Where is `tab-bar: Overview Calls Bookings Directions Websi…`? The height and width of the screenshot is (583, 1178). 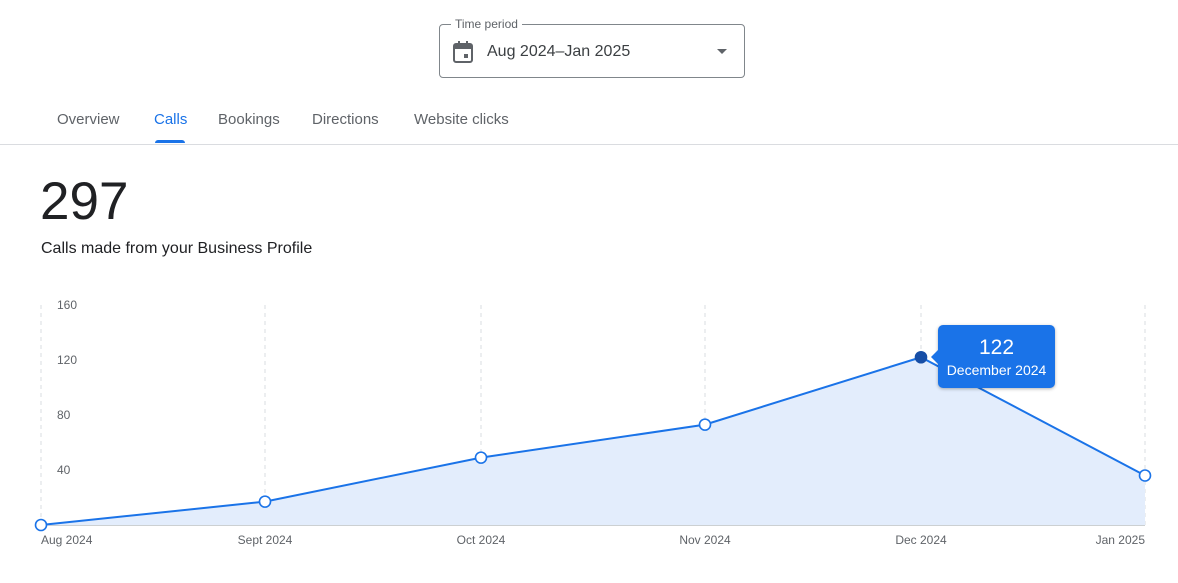 tab-bar: Overview Calls Bookings Directions Websi… is located at coordinates (589, 121).